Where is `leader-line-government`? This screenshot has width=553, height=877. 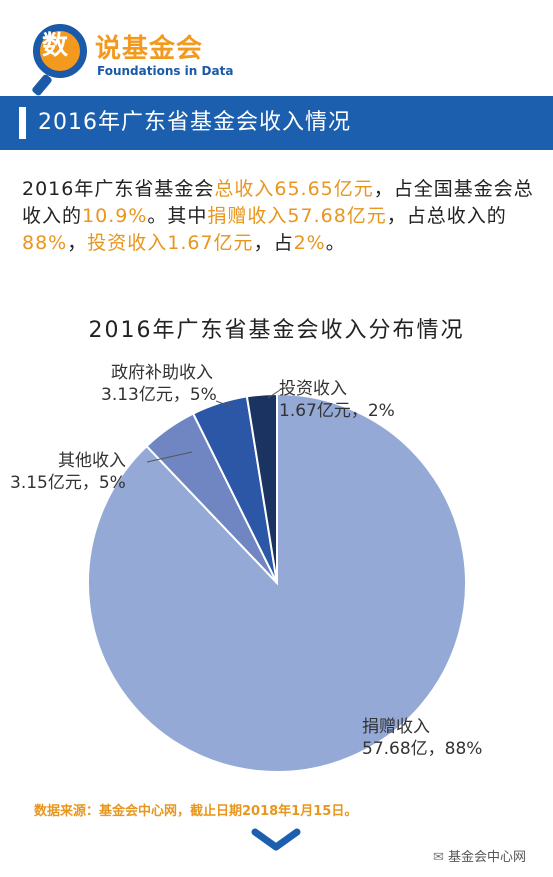
leader-line-government is located at coordinates (224, 404).